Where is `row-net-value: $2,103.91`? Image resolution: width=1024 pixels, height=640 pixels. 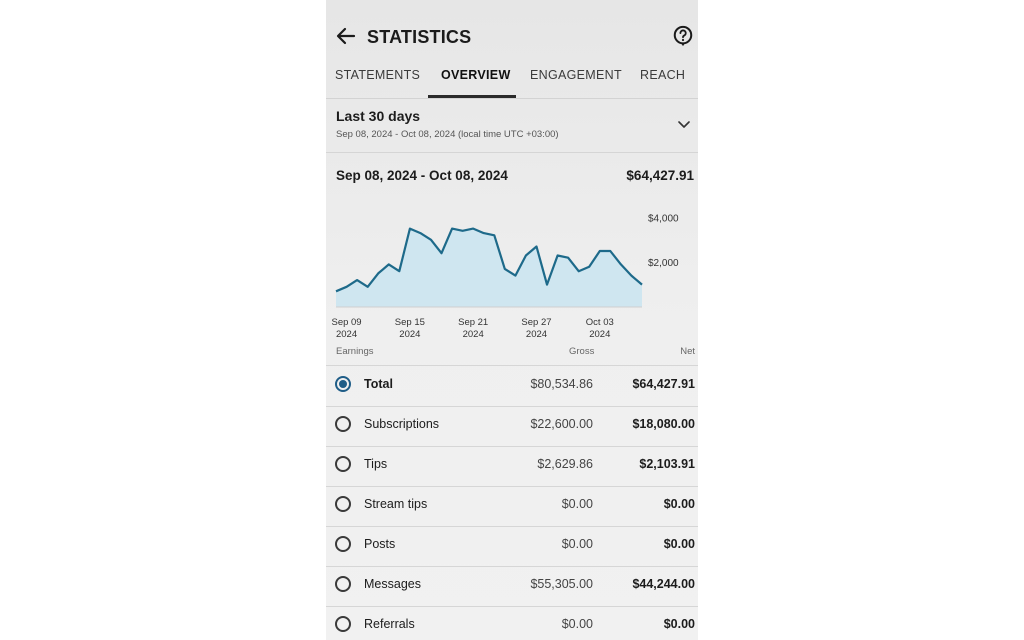 row-net-value: $2,103.91 is located at coordinates (667, 464).